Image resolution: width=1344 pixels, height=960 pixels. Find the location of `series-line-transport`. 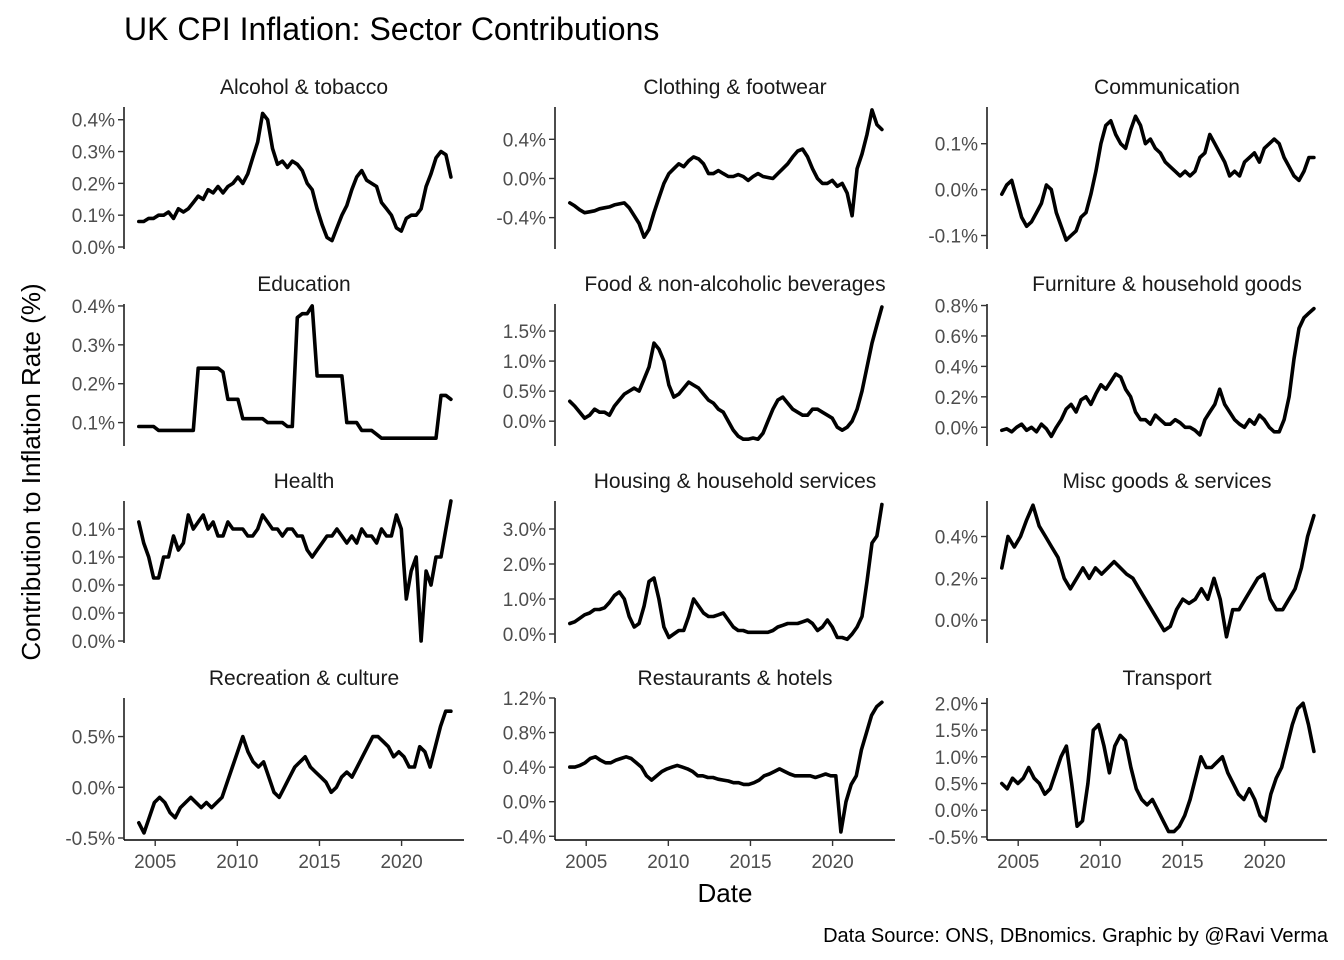

series-line-transport is located at coordinates (1157, 767).